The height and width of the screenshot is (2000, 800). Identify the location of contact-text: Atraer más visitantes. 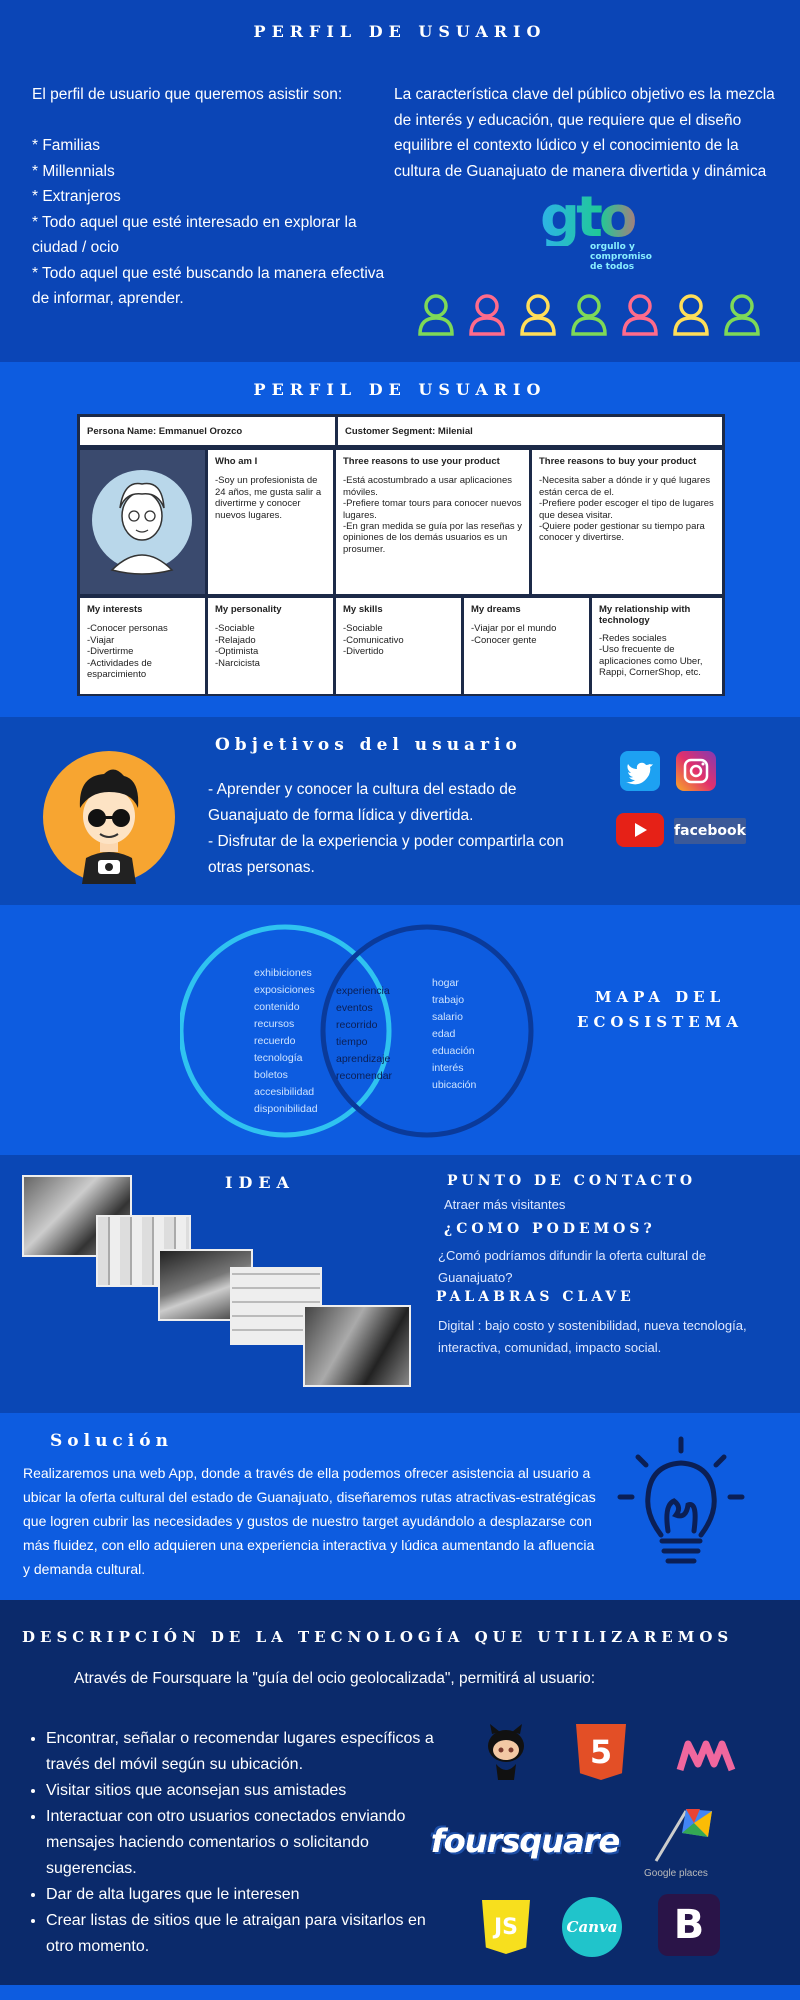
(505, 1204).